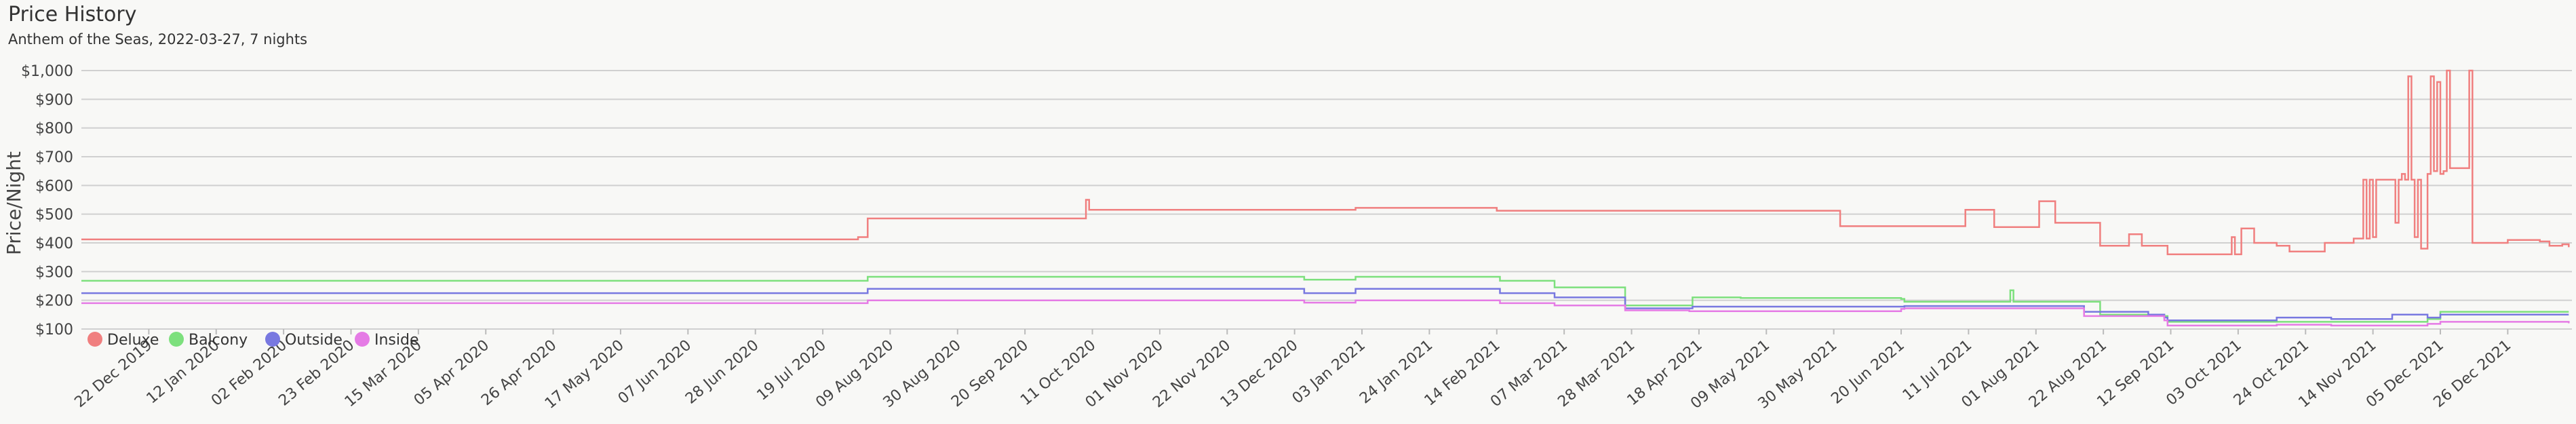 Image resolution: width=2576 pixels, height=424 pixels. I want to click on legend-item-inside: Inside, so click(387, 340).